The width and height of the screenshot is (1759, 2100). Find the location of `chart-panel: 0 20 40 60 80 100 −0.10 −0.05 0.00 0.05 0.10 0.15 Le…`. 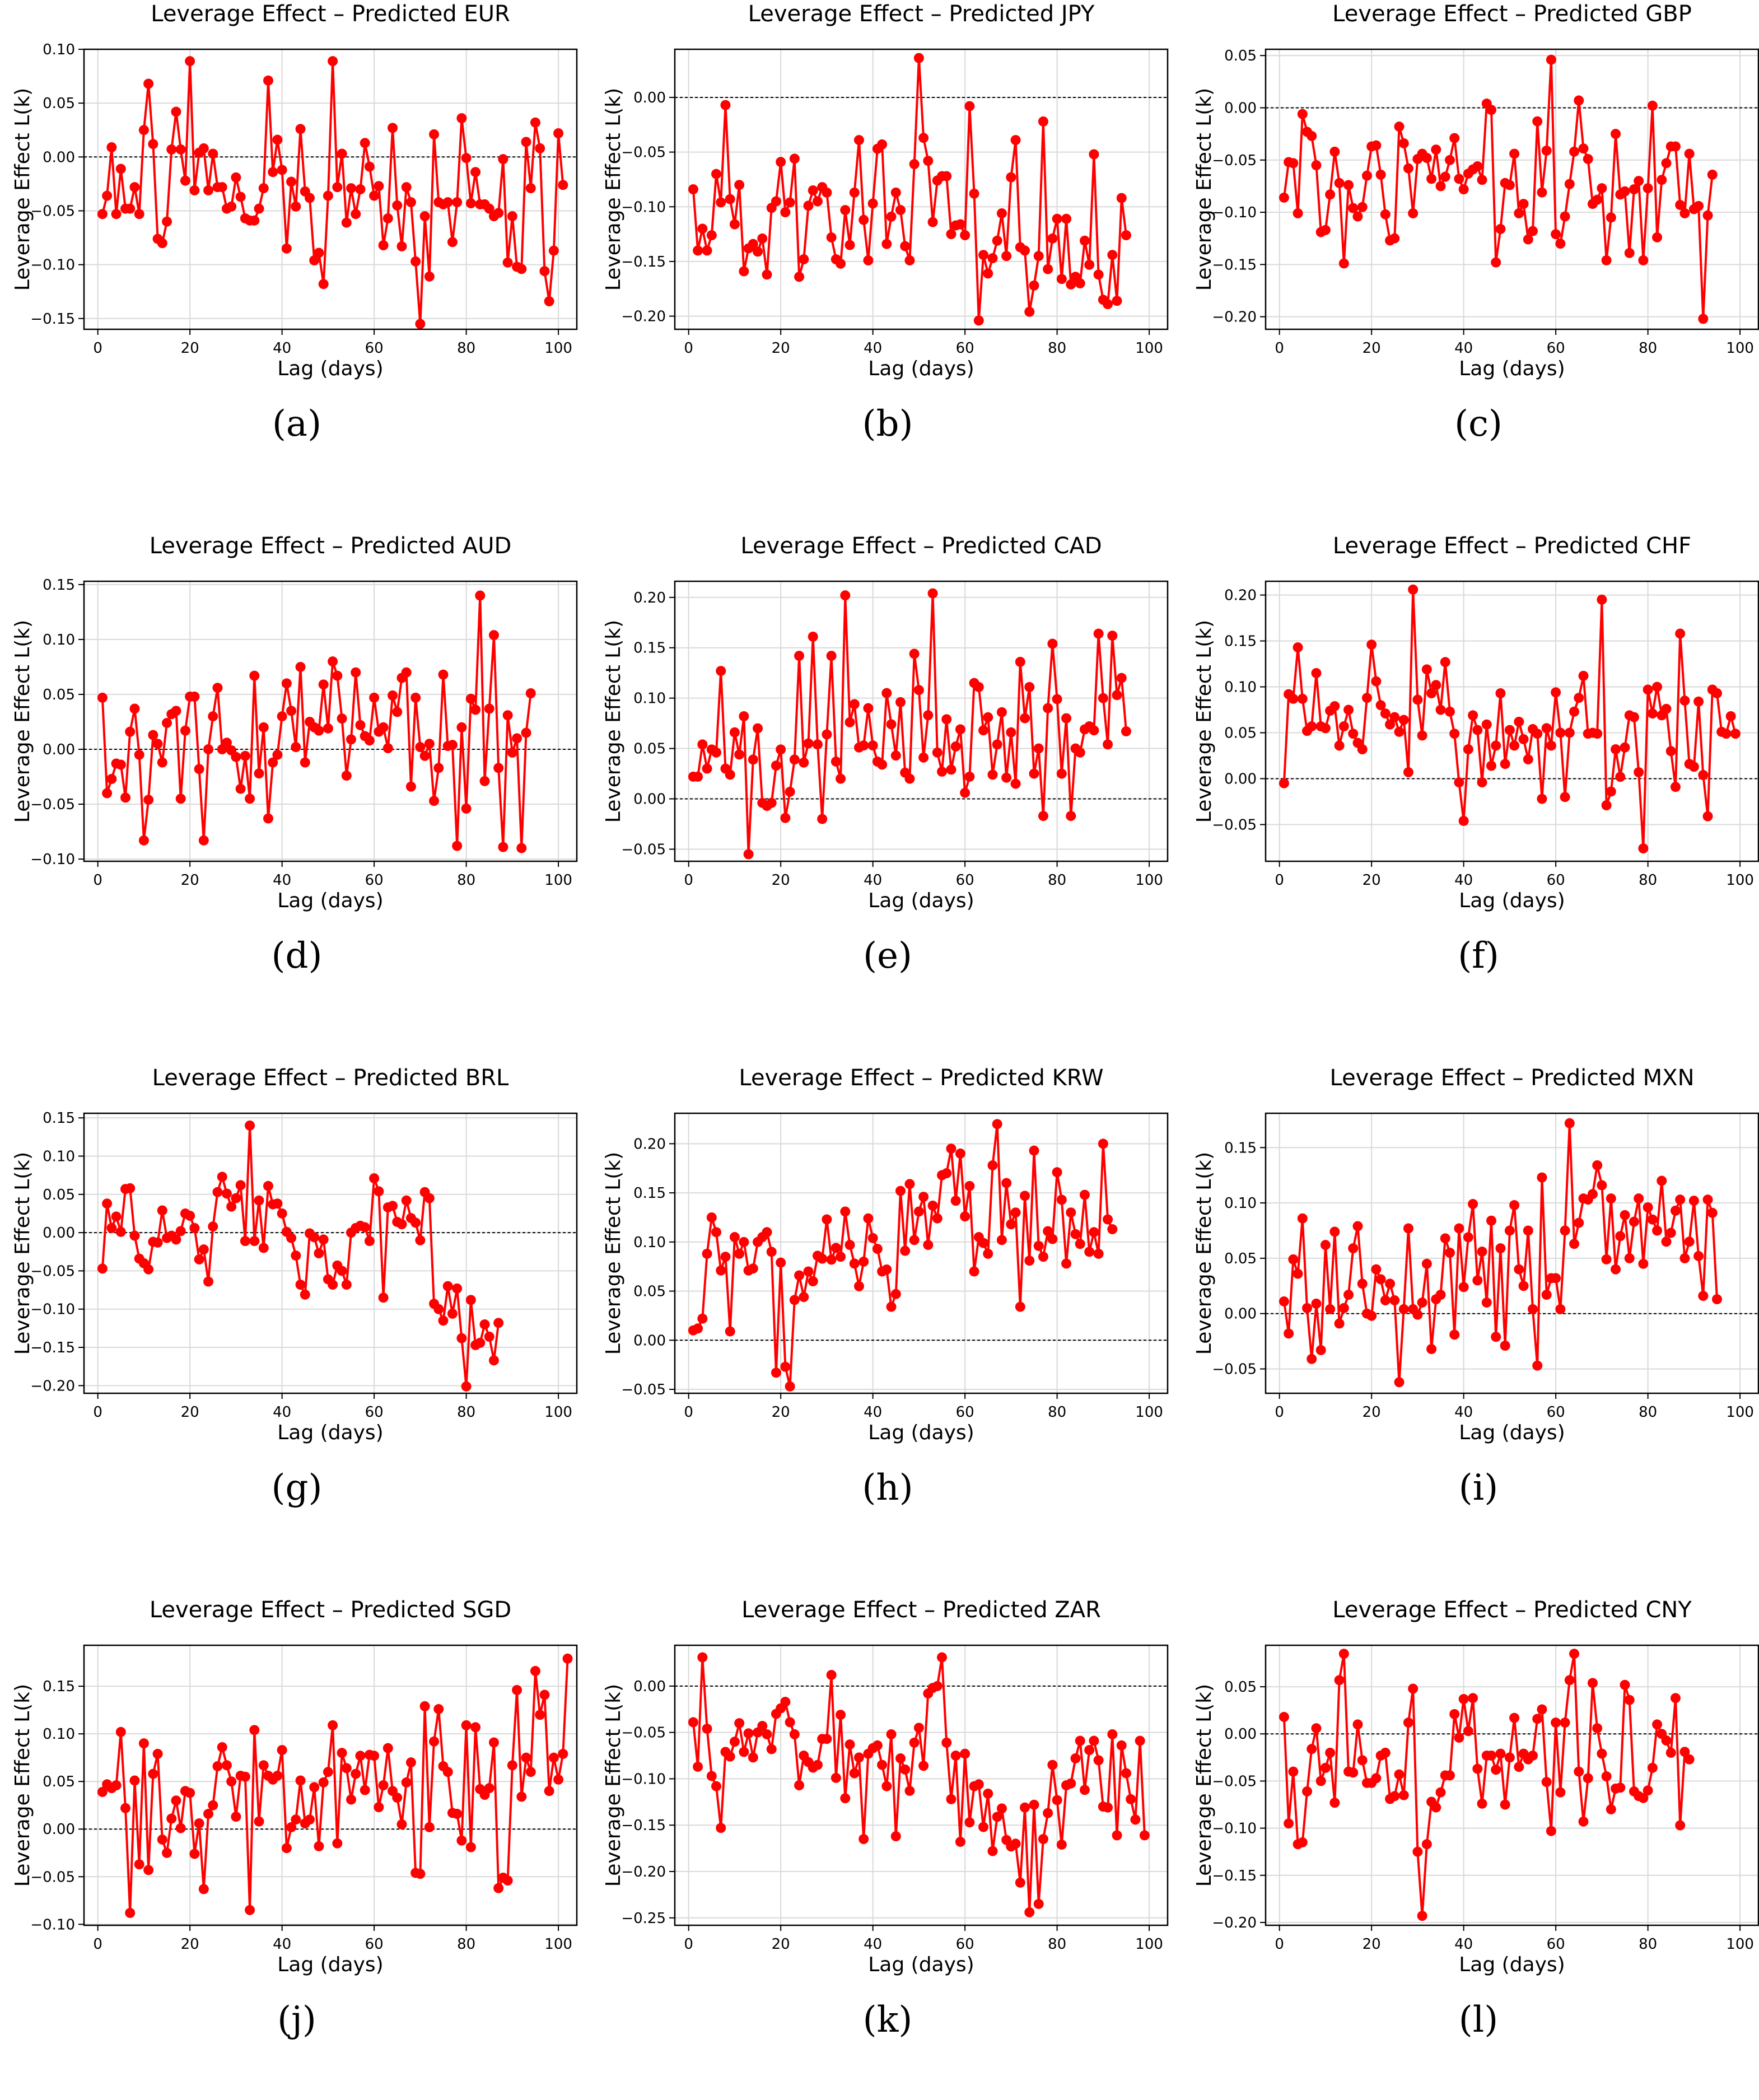

chart-panel: 0 20 40 60 80 100 −0.10 −0.05 0.00 0.05 0.10 0.15 Le… is located at coordinates (297, 784).